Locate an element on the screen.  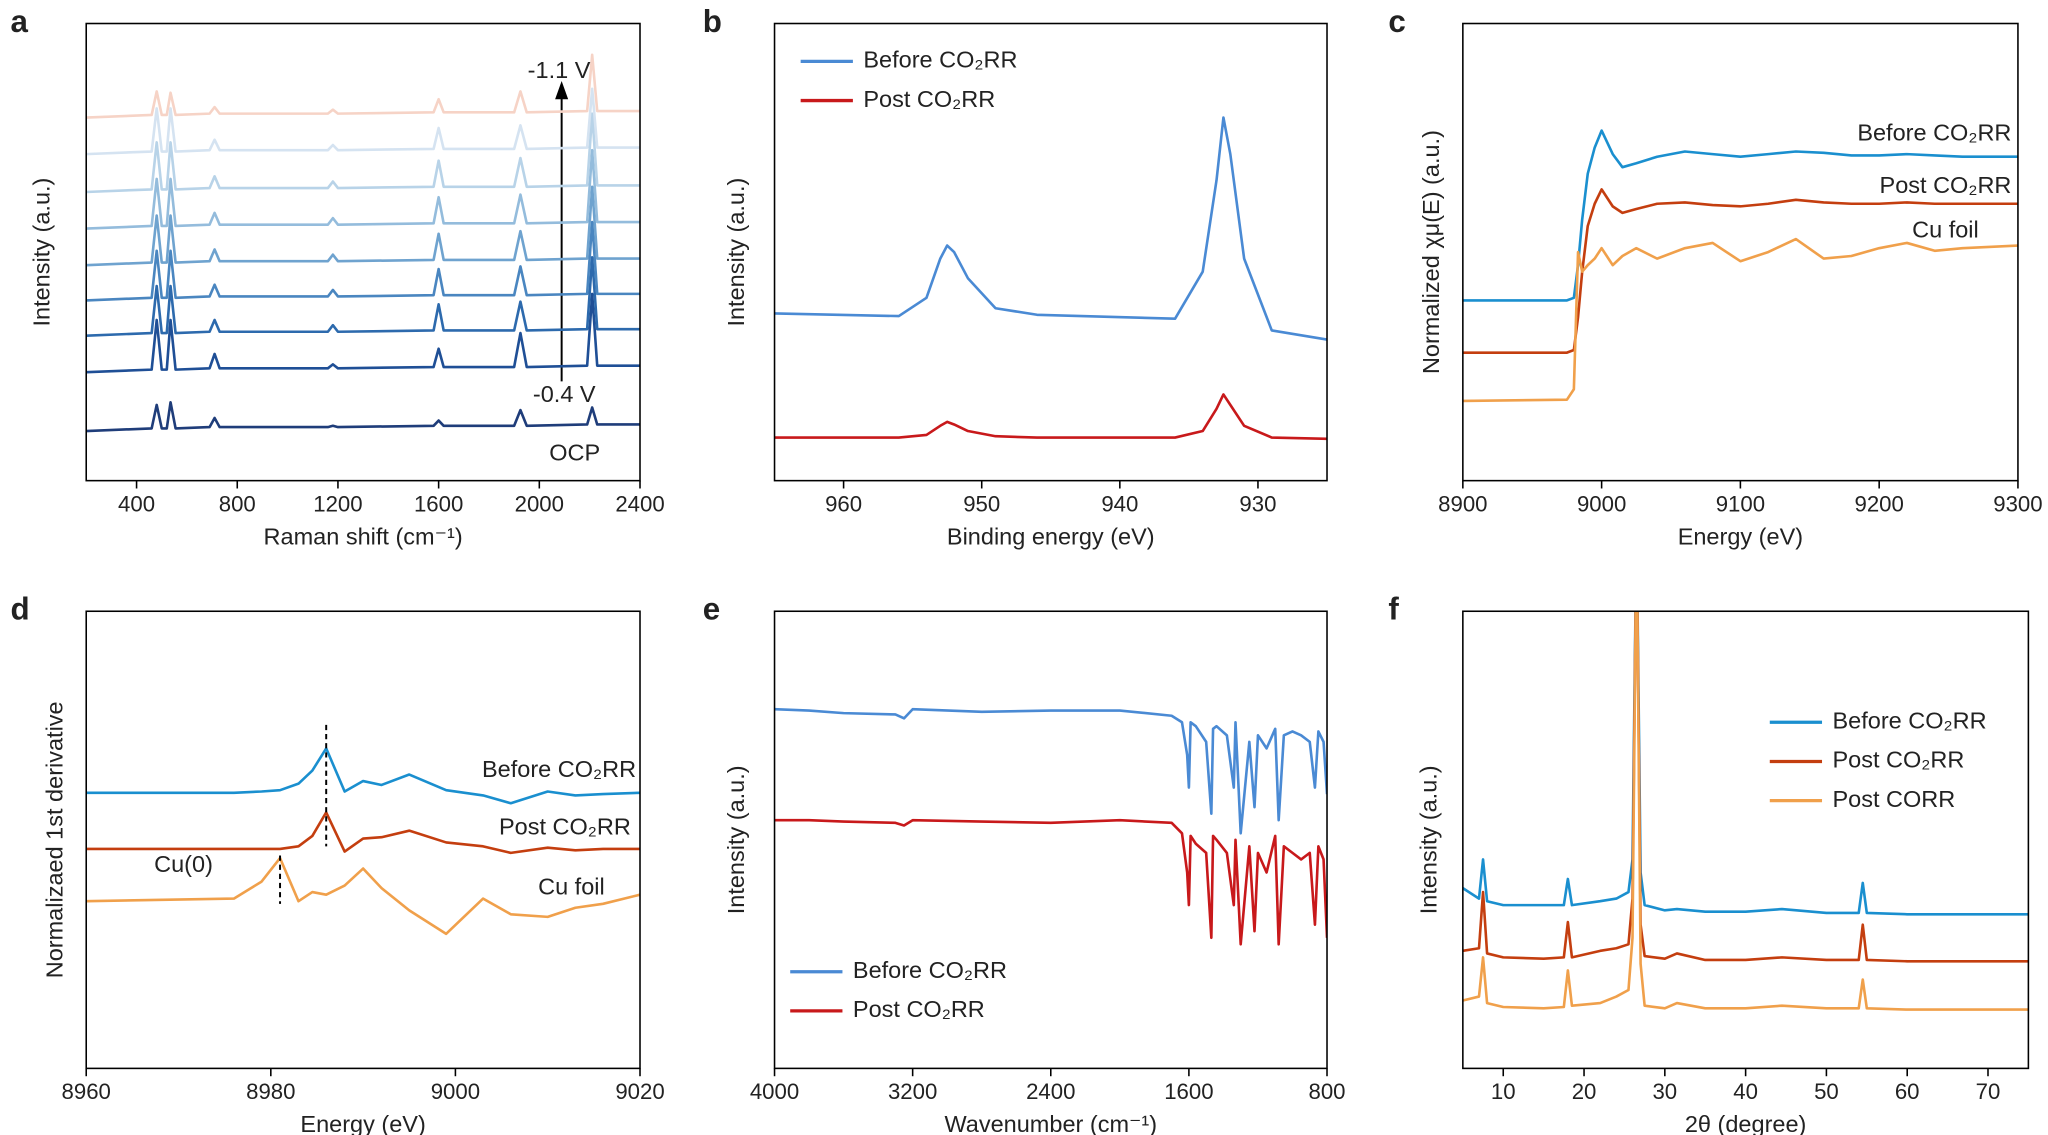
x-tick-label: 40 is located at coordinates (1745, 1091).